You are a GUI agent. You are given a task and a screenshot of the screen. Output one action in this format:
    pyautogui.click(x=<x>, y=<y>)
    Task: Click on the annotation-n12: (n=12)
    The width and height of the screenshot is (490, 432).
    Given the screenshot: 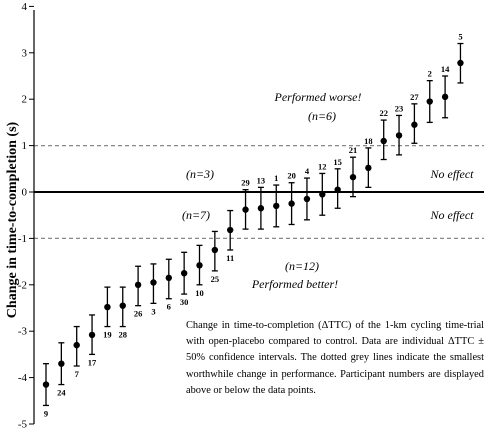 What is the action you would take?
    pyautogui.click(x=302, y=266)
    